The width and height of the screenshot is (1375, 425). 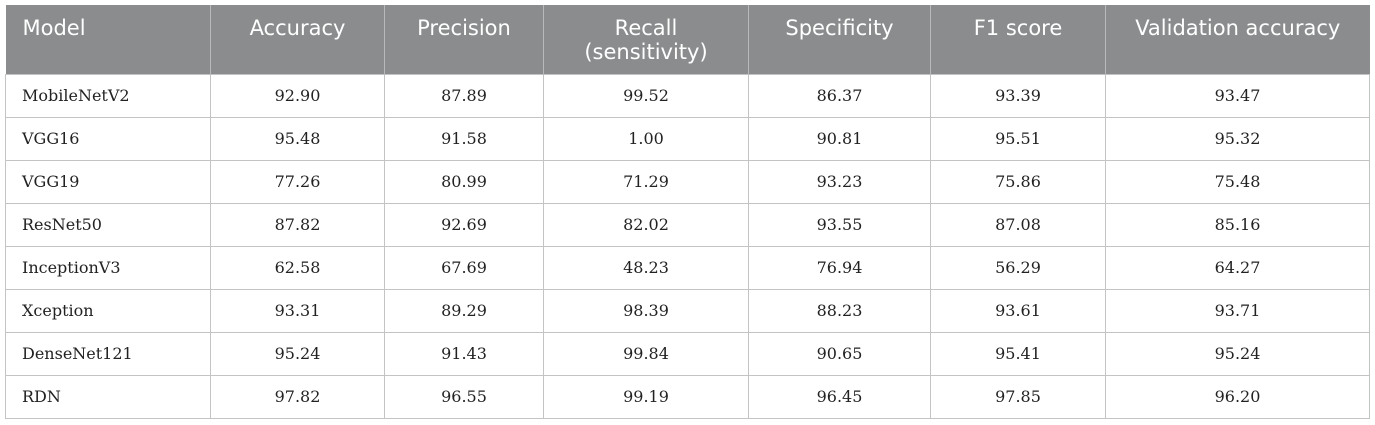 I want to click on accuracy-cell: 77.26, so click(x=297, y=181).